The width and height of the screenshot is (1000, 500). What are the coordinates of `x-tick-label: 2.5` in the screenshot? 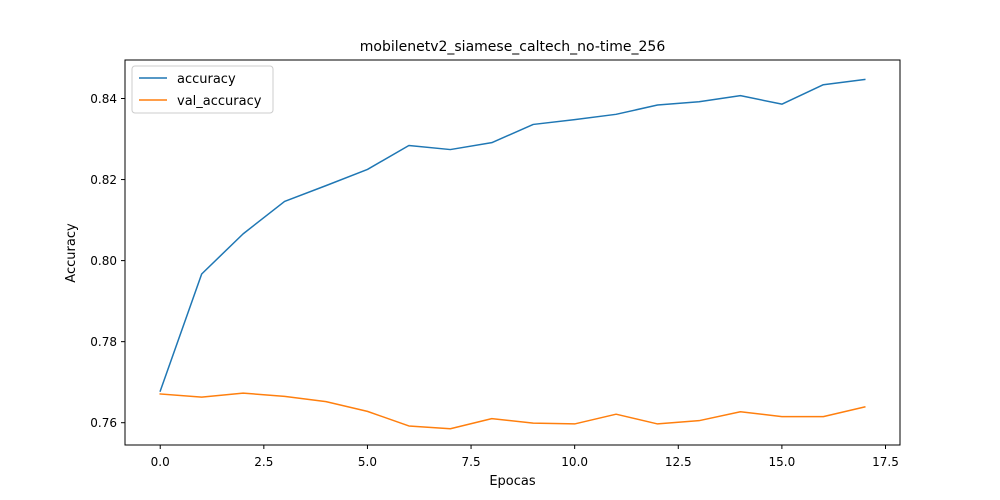 It's located at (263, 462).